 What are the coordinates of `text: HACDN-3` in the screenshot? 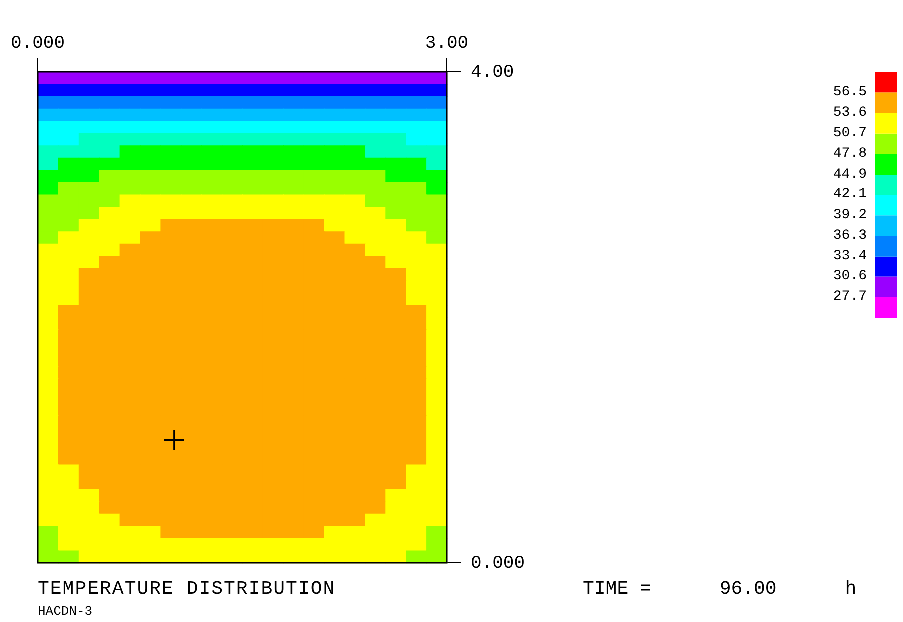 It's located at (65, 611).